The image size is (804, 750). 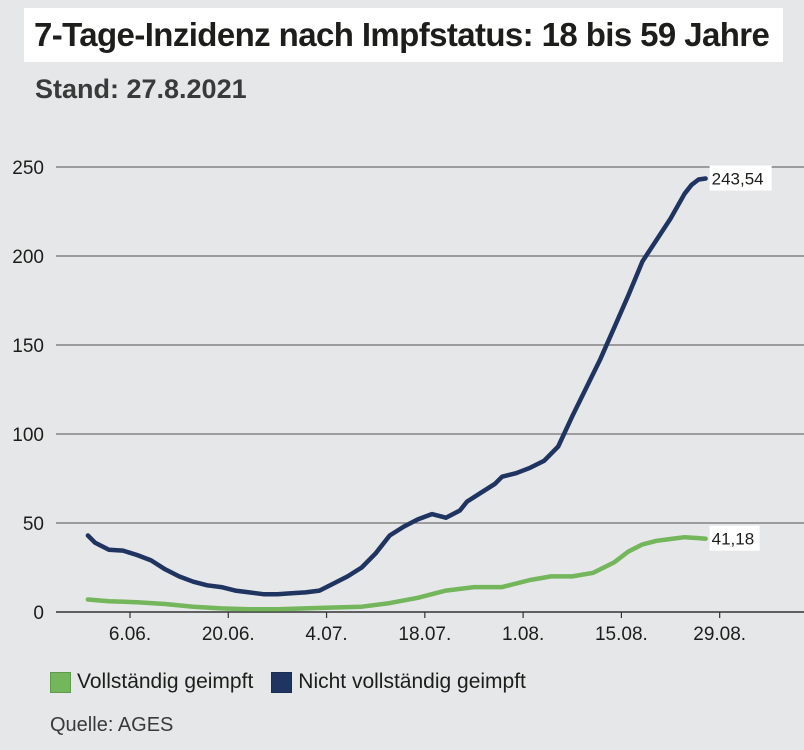 I want to click on series-line-vaccinated, so click(x=396, y=573).